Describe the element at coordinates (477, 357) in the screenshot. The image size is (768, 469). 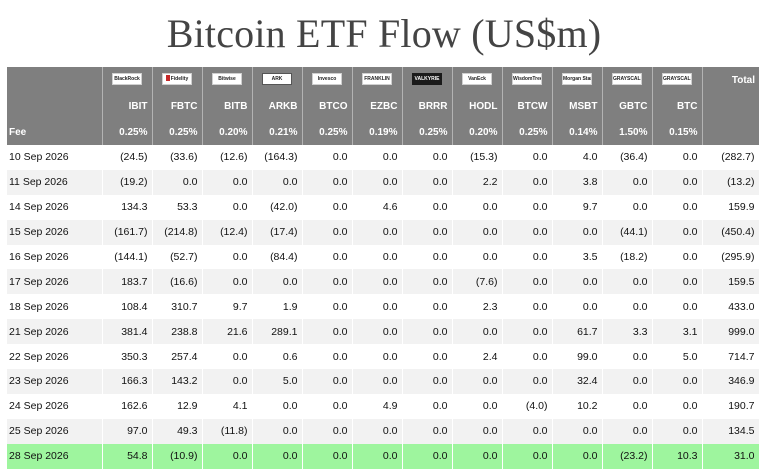
I see `flow-value: 2.4` at that location.